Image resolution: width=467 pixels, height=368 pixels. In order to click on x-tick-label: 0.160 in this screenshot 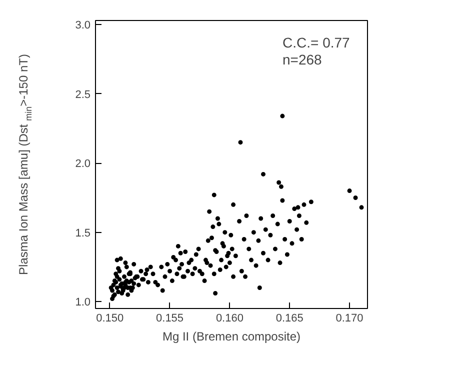, I will do `click(230, 318)`.